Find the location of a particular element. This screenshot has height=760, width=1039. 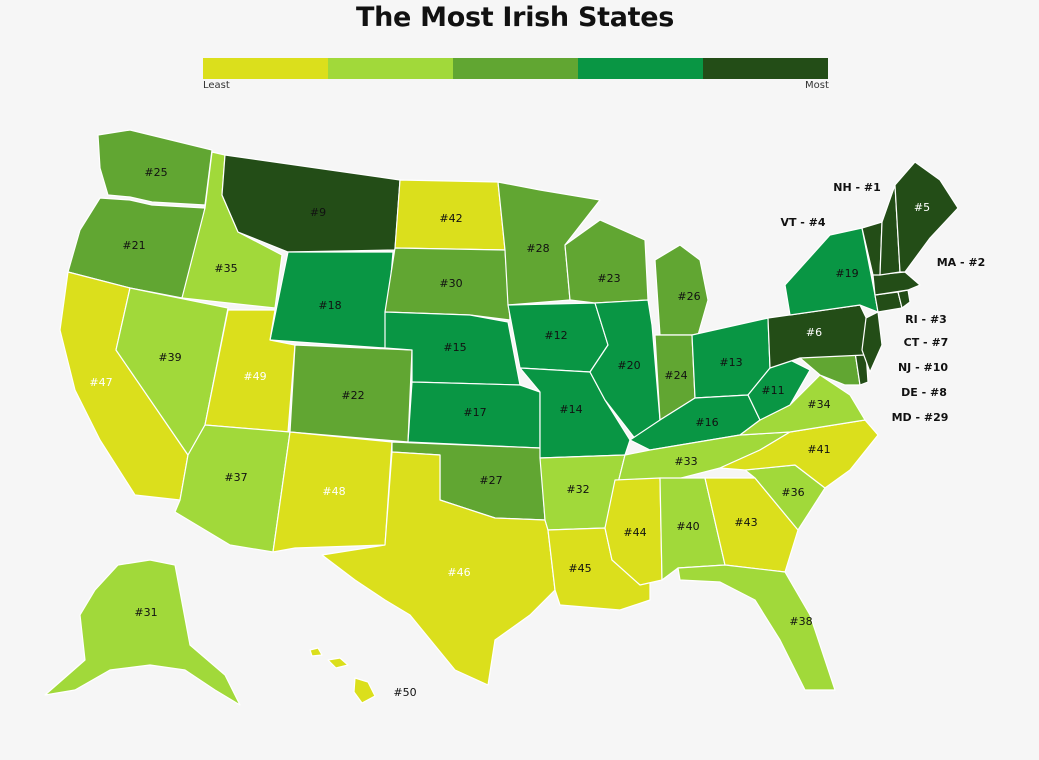

label-il: #20 is located at coordinates (628, 365).